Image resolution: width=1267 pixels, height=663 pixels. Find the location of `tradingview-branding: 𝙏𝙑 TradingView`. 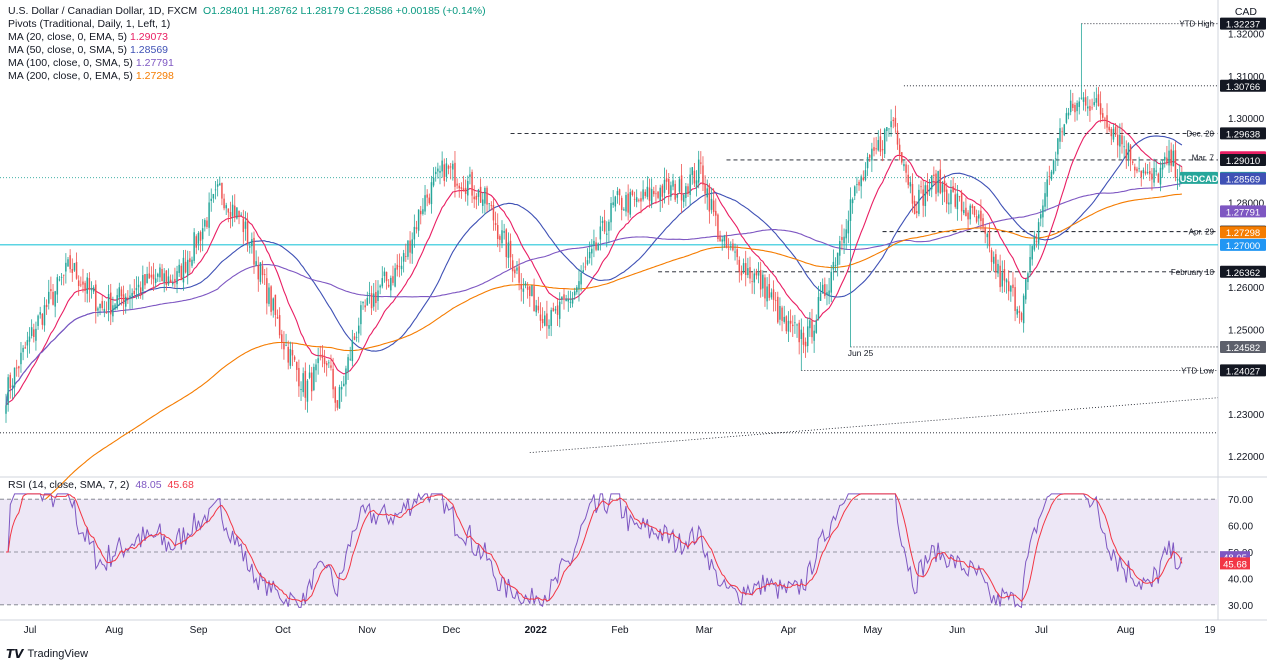

tradingview-branding: 𝙏𝙑 TradingView is located at coordinates (47, 654).